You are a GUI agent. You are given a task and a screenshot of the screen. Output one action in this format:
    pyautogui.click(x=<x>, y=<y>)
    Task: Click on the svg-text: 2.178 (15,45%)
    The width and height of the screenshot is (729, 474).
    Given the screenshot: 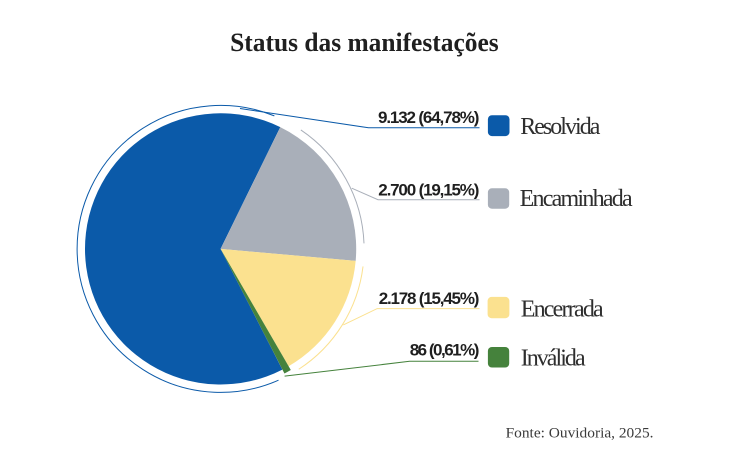 What is the action you would take?
    pyautogui.click(x=429, y=298)
    